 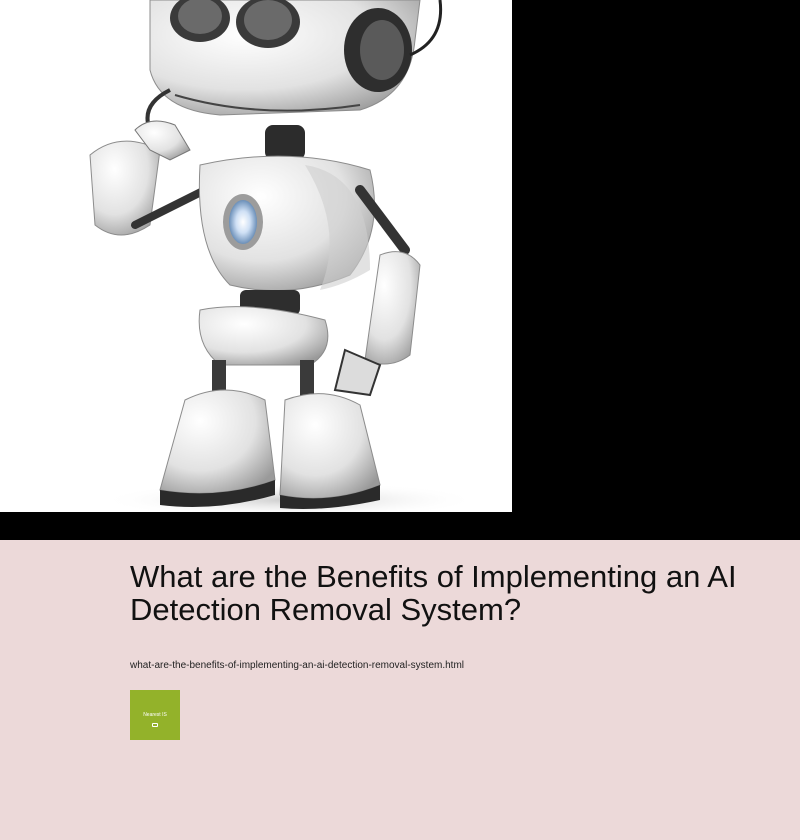 I want to click on tile-label: Nearest IS, so click(x=155, y=715).